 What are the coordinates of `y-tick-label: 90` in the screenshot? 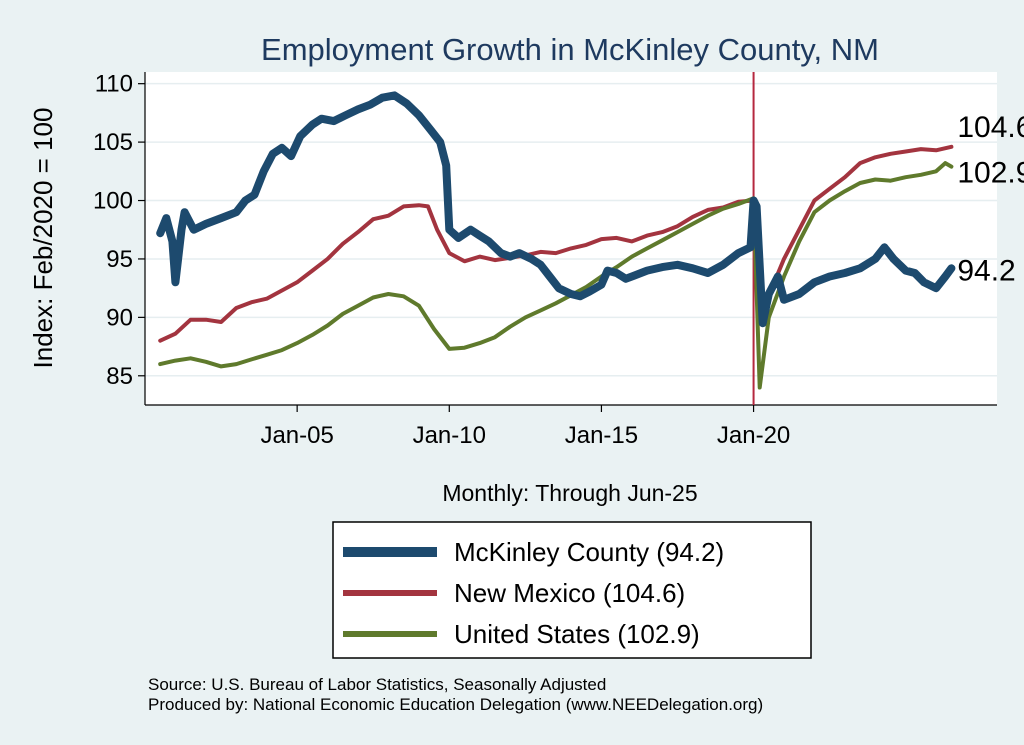 It's located at (119, 317).